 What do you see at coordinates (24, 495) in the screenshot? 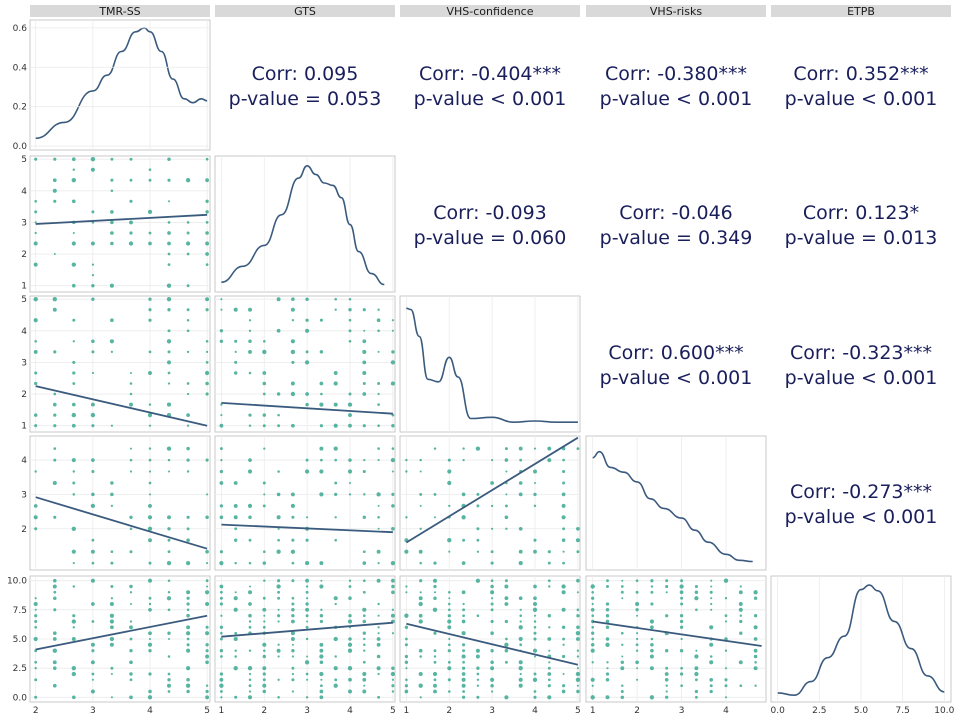
I see `y-tick-label: 3` at bounding box center [24, 495].